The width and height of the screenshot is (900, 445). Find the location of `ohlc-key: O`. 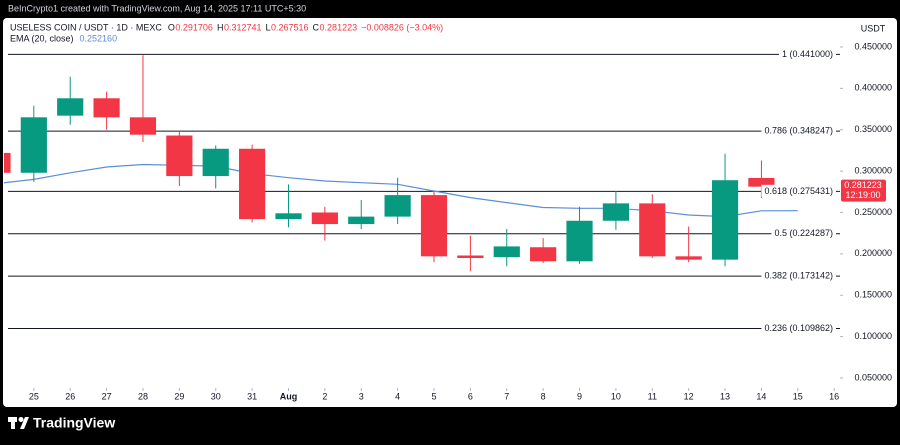

ohlc-key: O is located at coordinates (171, 27).